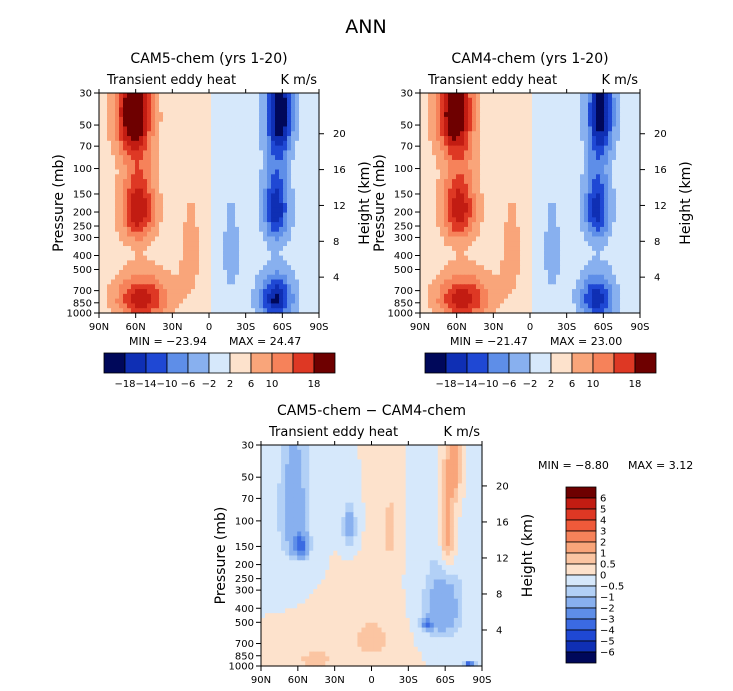  I want to click on units-label: K m/s, so click(299, 80).